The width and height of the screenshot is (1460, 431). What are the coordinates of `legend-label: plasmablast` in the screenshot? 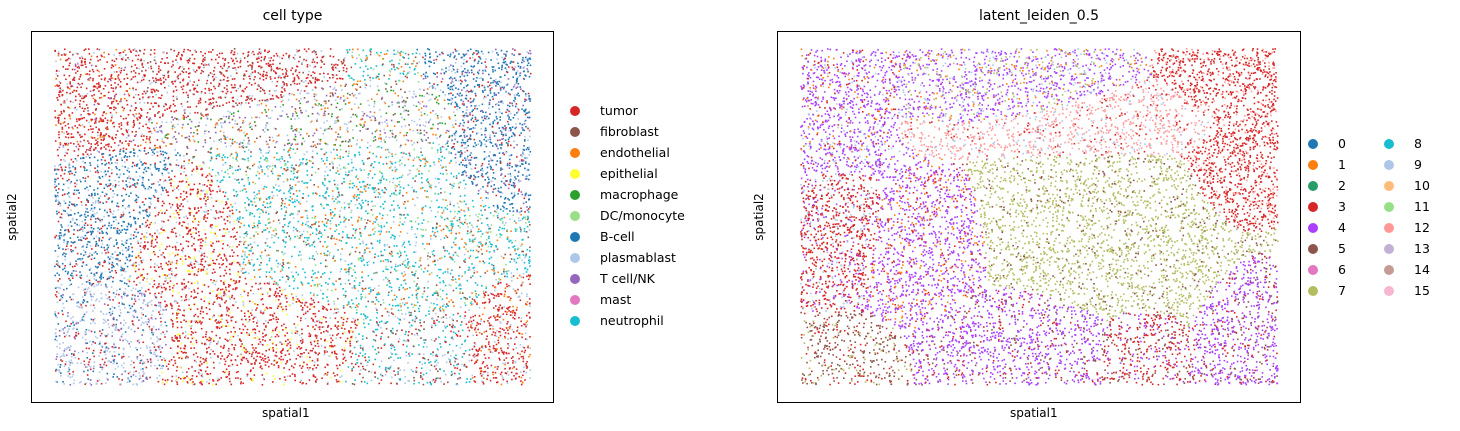 It's located at (638, 257).